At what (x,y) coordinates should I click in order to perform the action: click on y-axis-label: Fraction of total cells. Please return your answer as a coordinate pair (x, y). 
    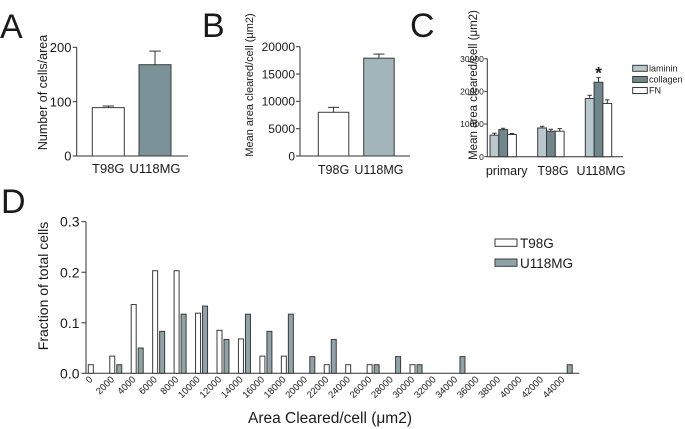
    Looking at the image, I should click on (43, 286).